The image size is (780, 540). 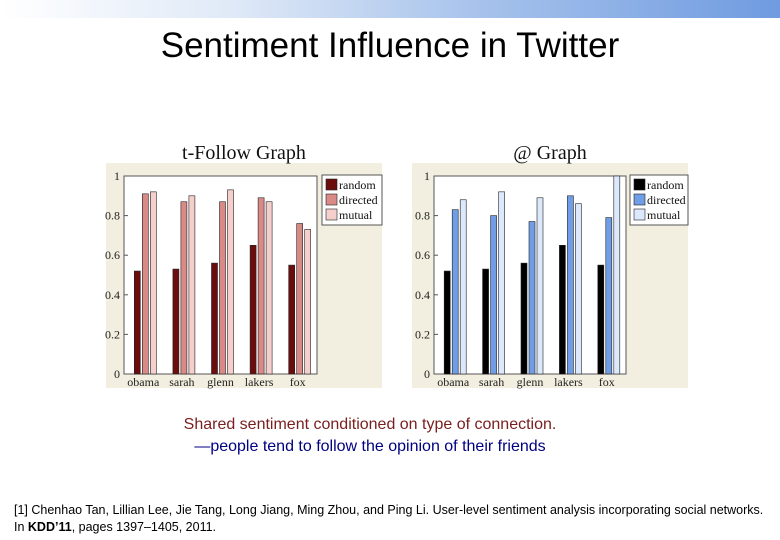 What do you see at coordinates (390, 45) in the screenshot?
I see `slide-title: Sentiment Influence in Twitter` at bounding box center [390, 45].